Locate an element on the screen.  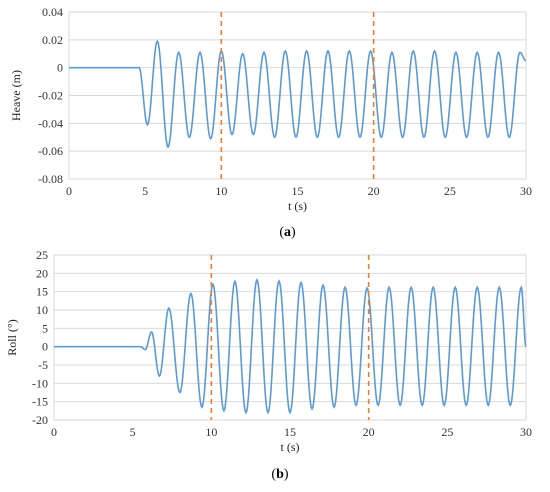
y-tick-label: -15 is located at coordinates (40, 402).